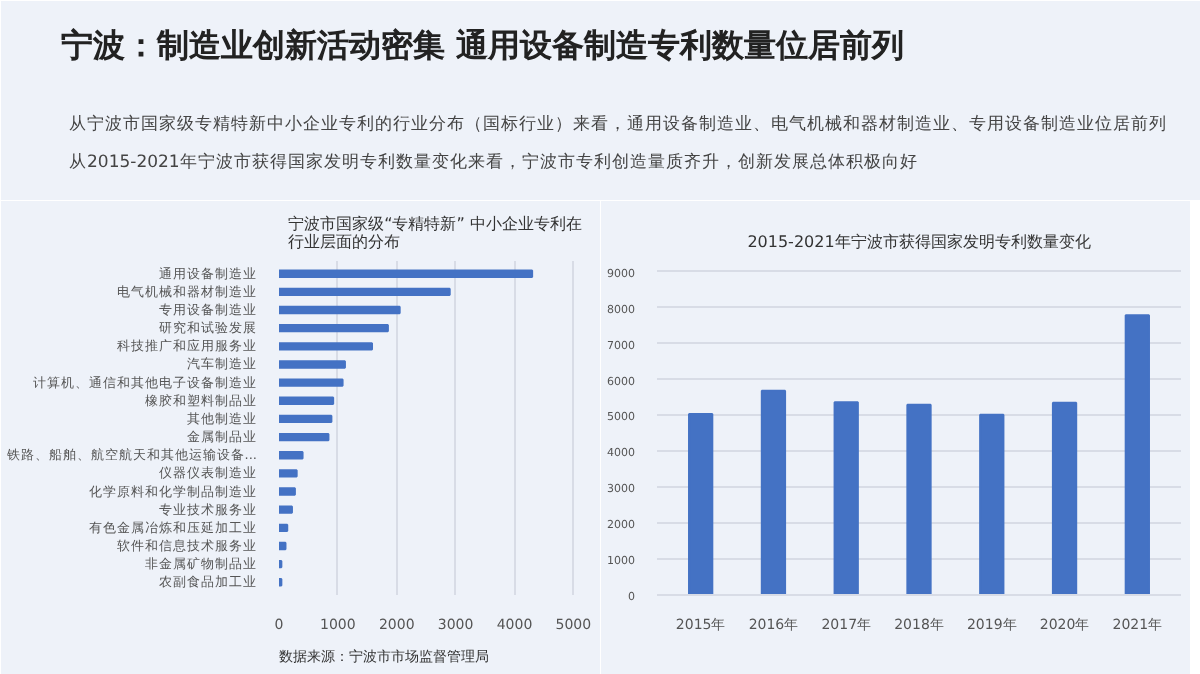  What do you see at coordinates (483, 45) in the screenshot?
I see `text: 宁波：制造业创新活动密集 通用设备制造专利数量位居前列` at bounding box center [483, 45].